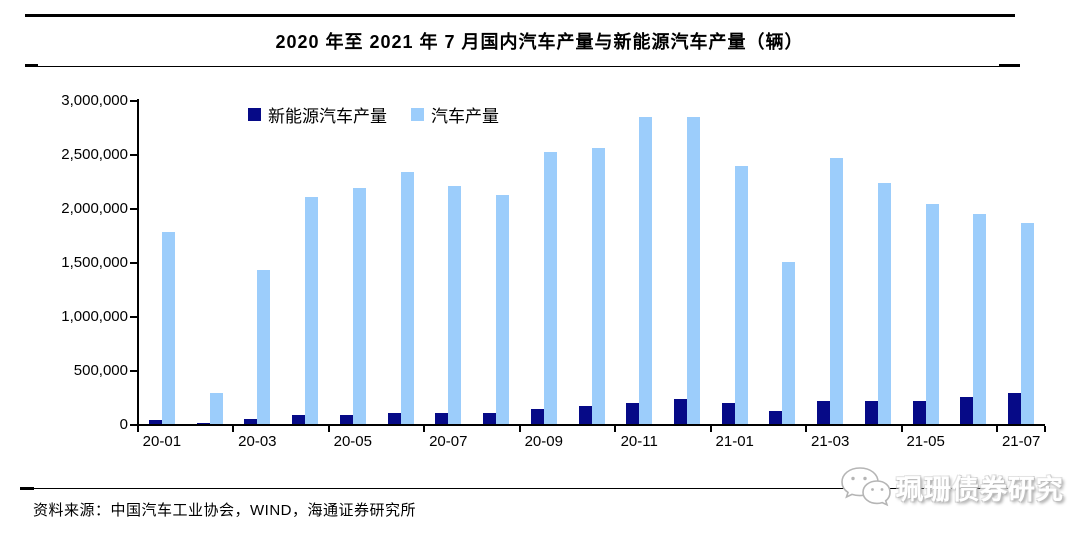 Image resolution: width=1079 pixels, height=538 pixels. What do you see at coordinates (94, 100) in the screenshot?
I see `y-axis-label: 3,000,000` at bounding box center [94, 100].